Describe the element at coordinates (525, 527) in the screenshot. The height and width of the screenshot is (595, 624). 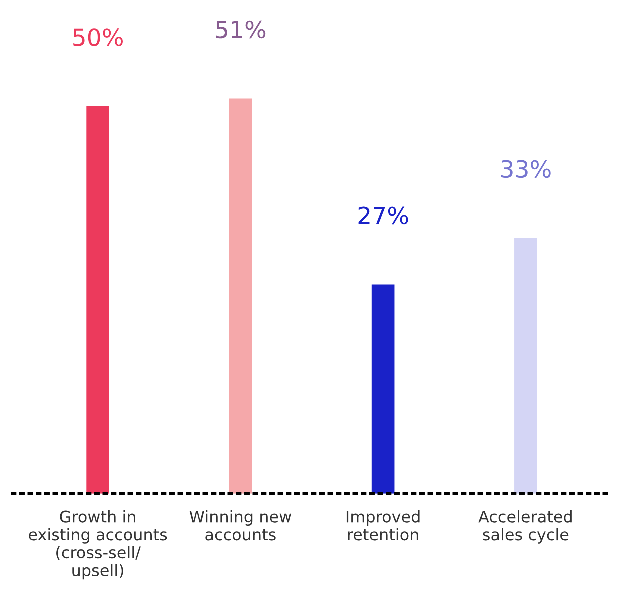
I see `x-tick-label: Accelerated sales cycle` at that location.